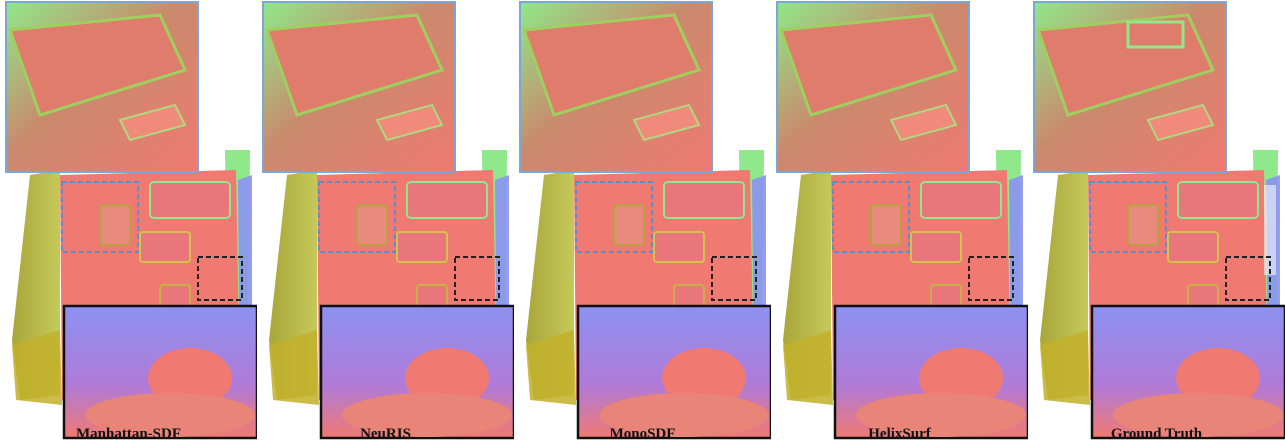 This screenshot has height=447, width=1285. What do you see at coordinates (1270, 230) in the screenshot?
I see `gt-holes` at bounding box center [1270, 230].